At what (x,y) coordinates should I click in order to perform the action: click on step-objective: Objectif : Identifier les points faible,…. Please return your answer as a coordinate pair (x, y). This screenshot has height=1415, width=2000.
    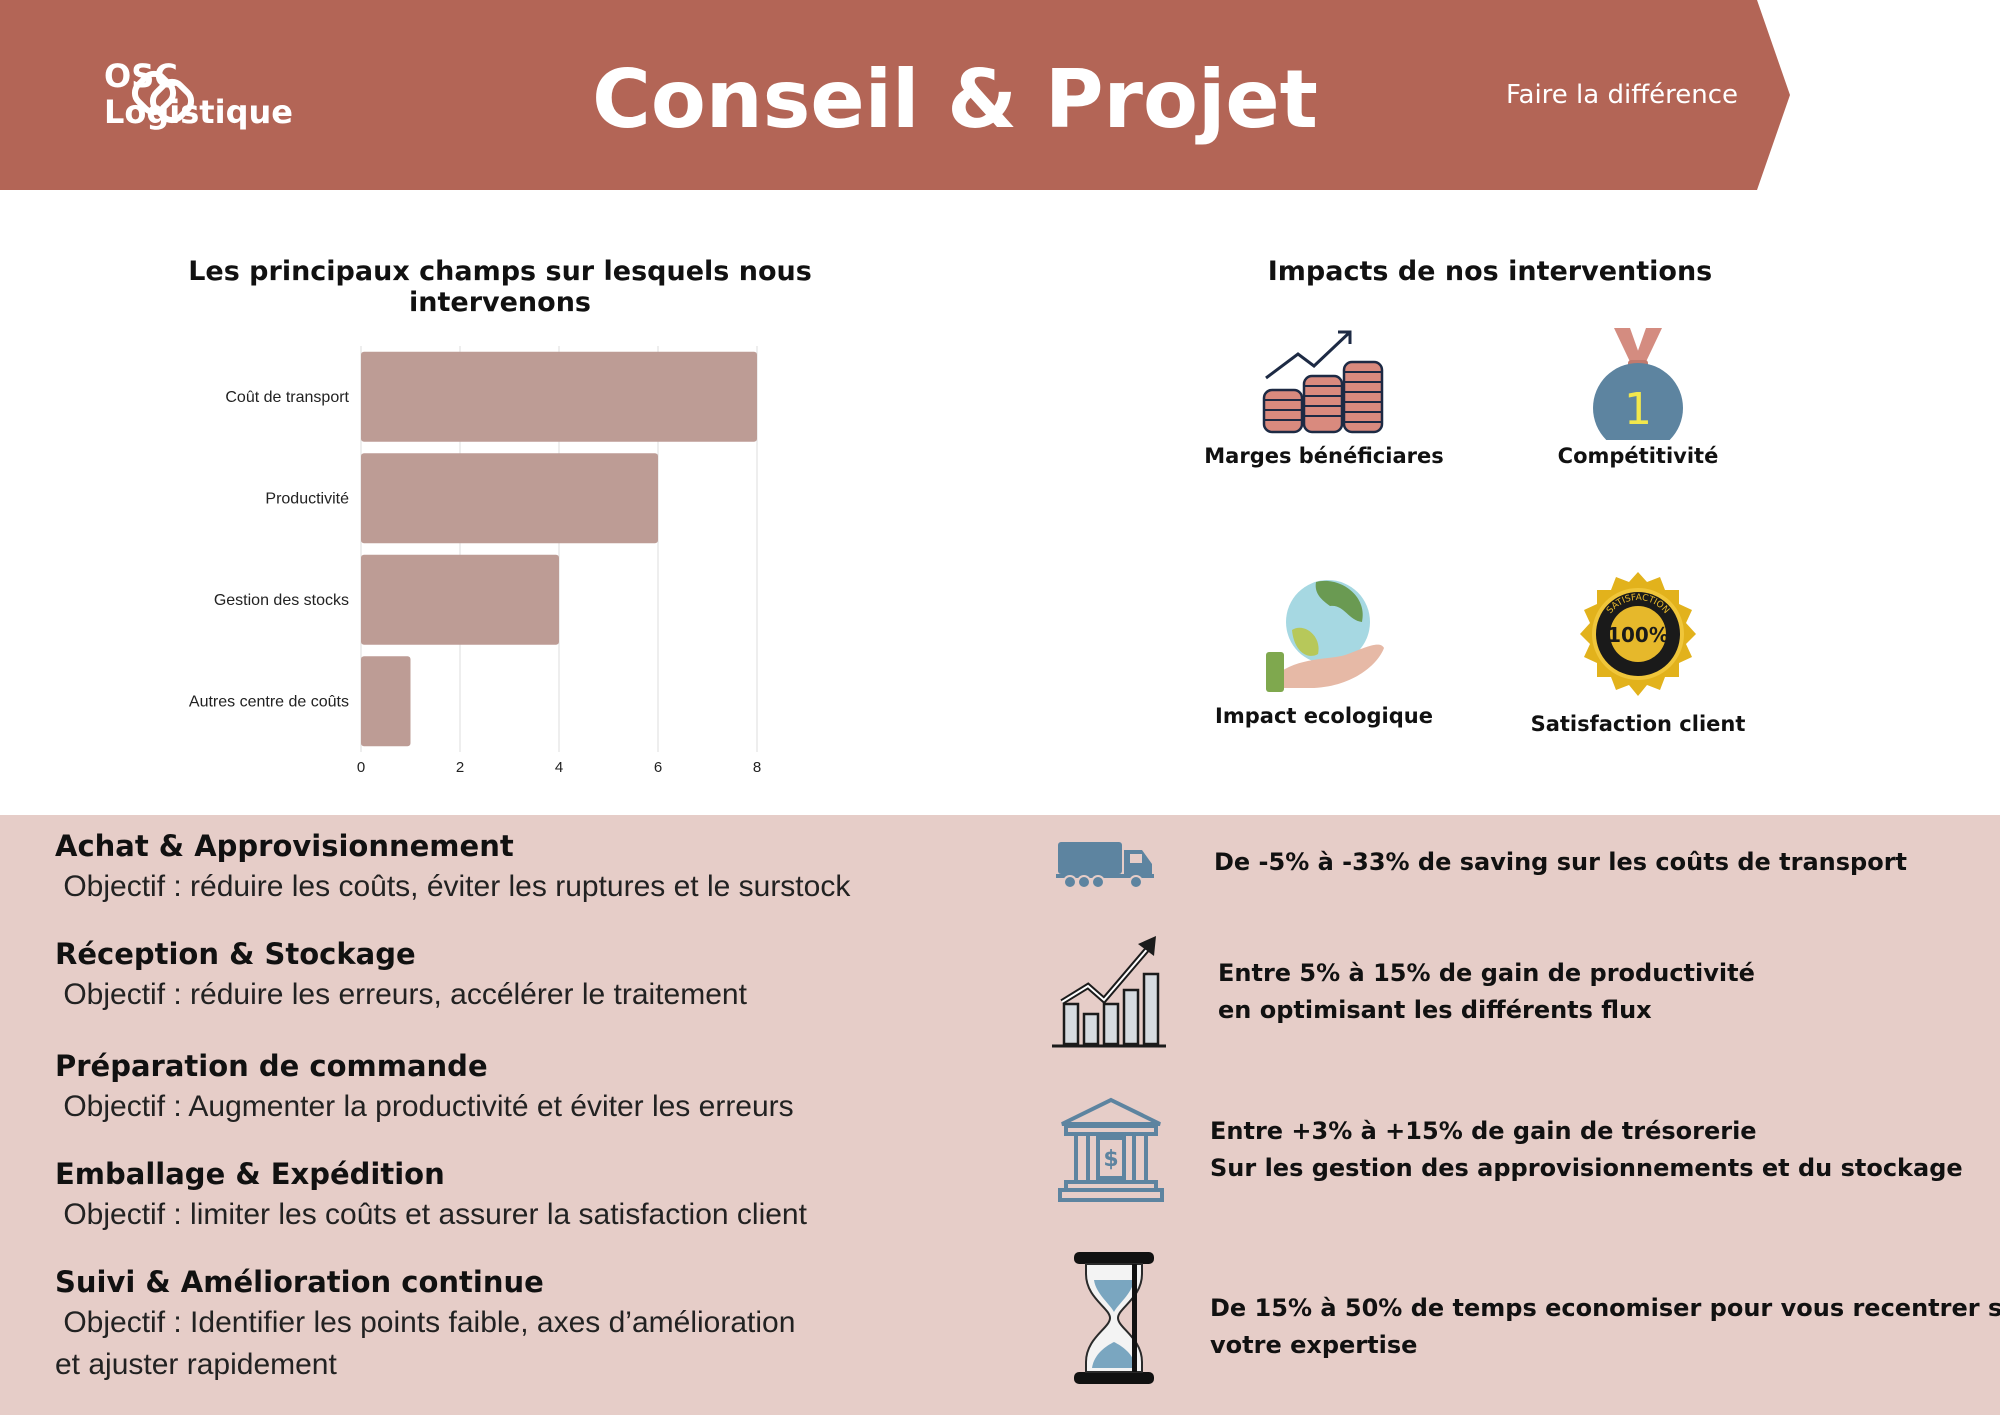
    Looking at the image, I should click on (425, 1322).